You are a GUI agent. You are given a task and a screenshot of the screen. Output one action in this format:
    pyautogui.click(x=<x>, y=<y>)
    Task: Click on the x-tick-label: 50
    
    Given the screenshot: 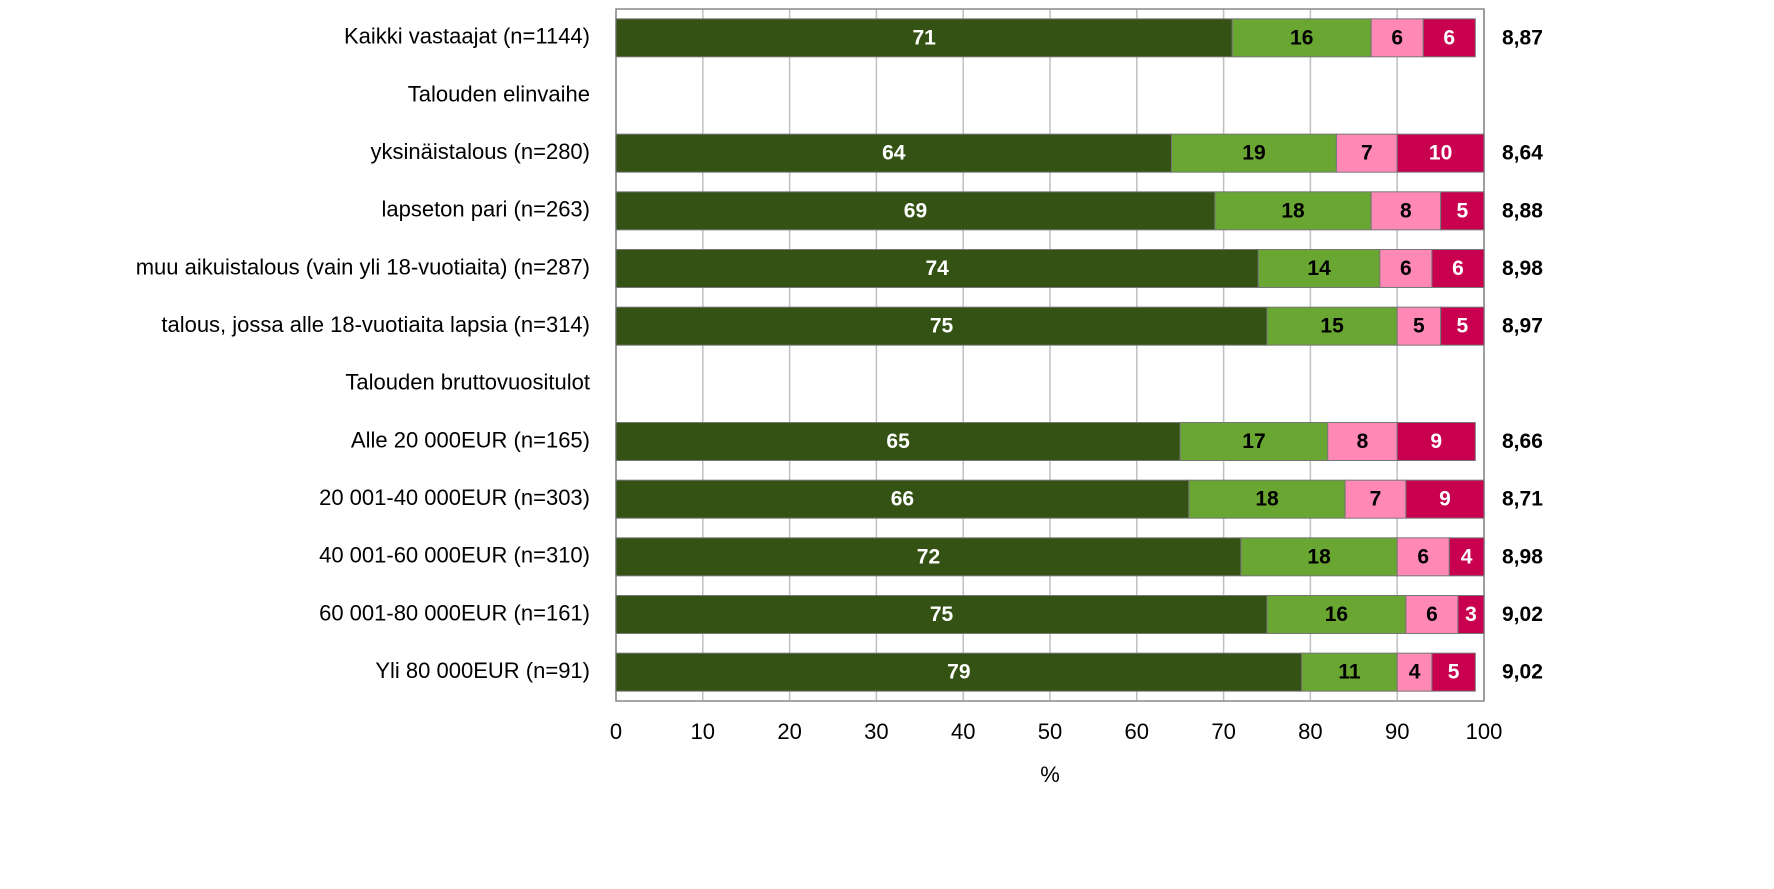 What is the action you would take?
    pyautogui.click(x=1050, y=731)
    